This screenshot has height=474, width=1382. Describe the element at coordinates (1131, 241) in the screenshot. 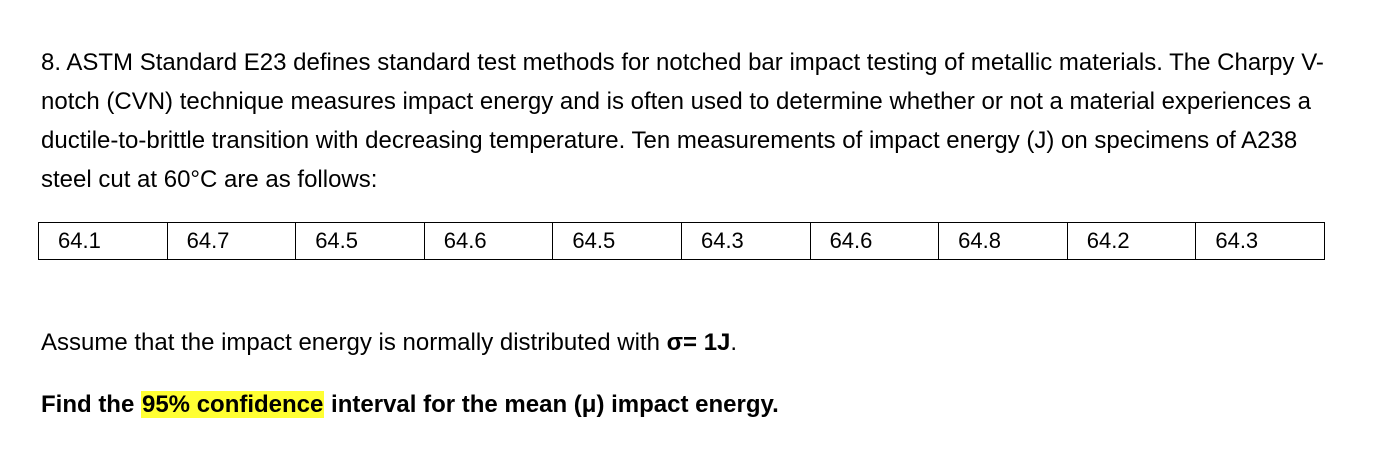

I see `measurement-cell: 64.2` at that location.